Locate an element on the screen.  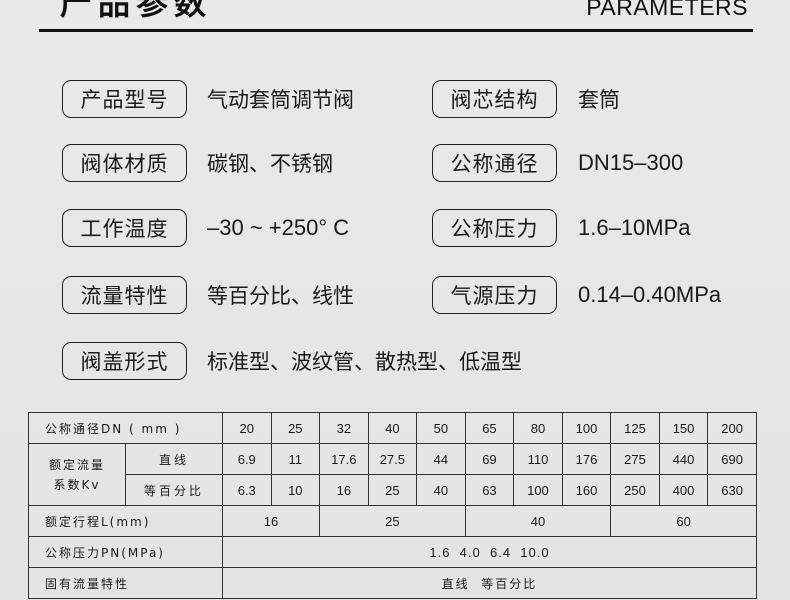
kv-equal-label: 等百分比 is located at coordinates (174, 490).